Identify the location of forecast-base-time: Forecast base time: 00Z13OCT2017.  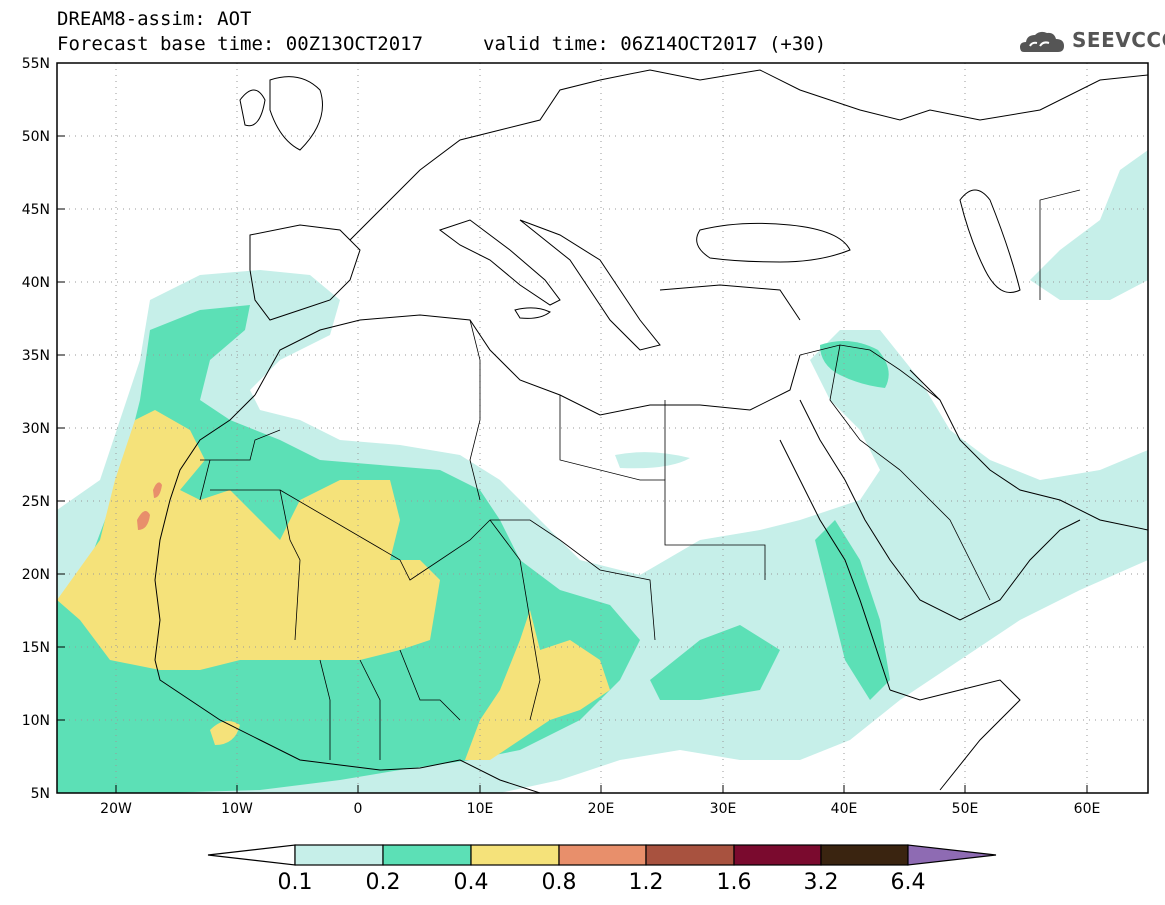
(240, 44).